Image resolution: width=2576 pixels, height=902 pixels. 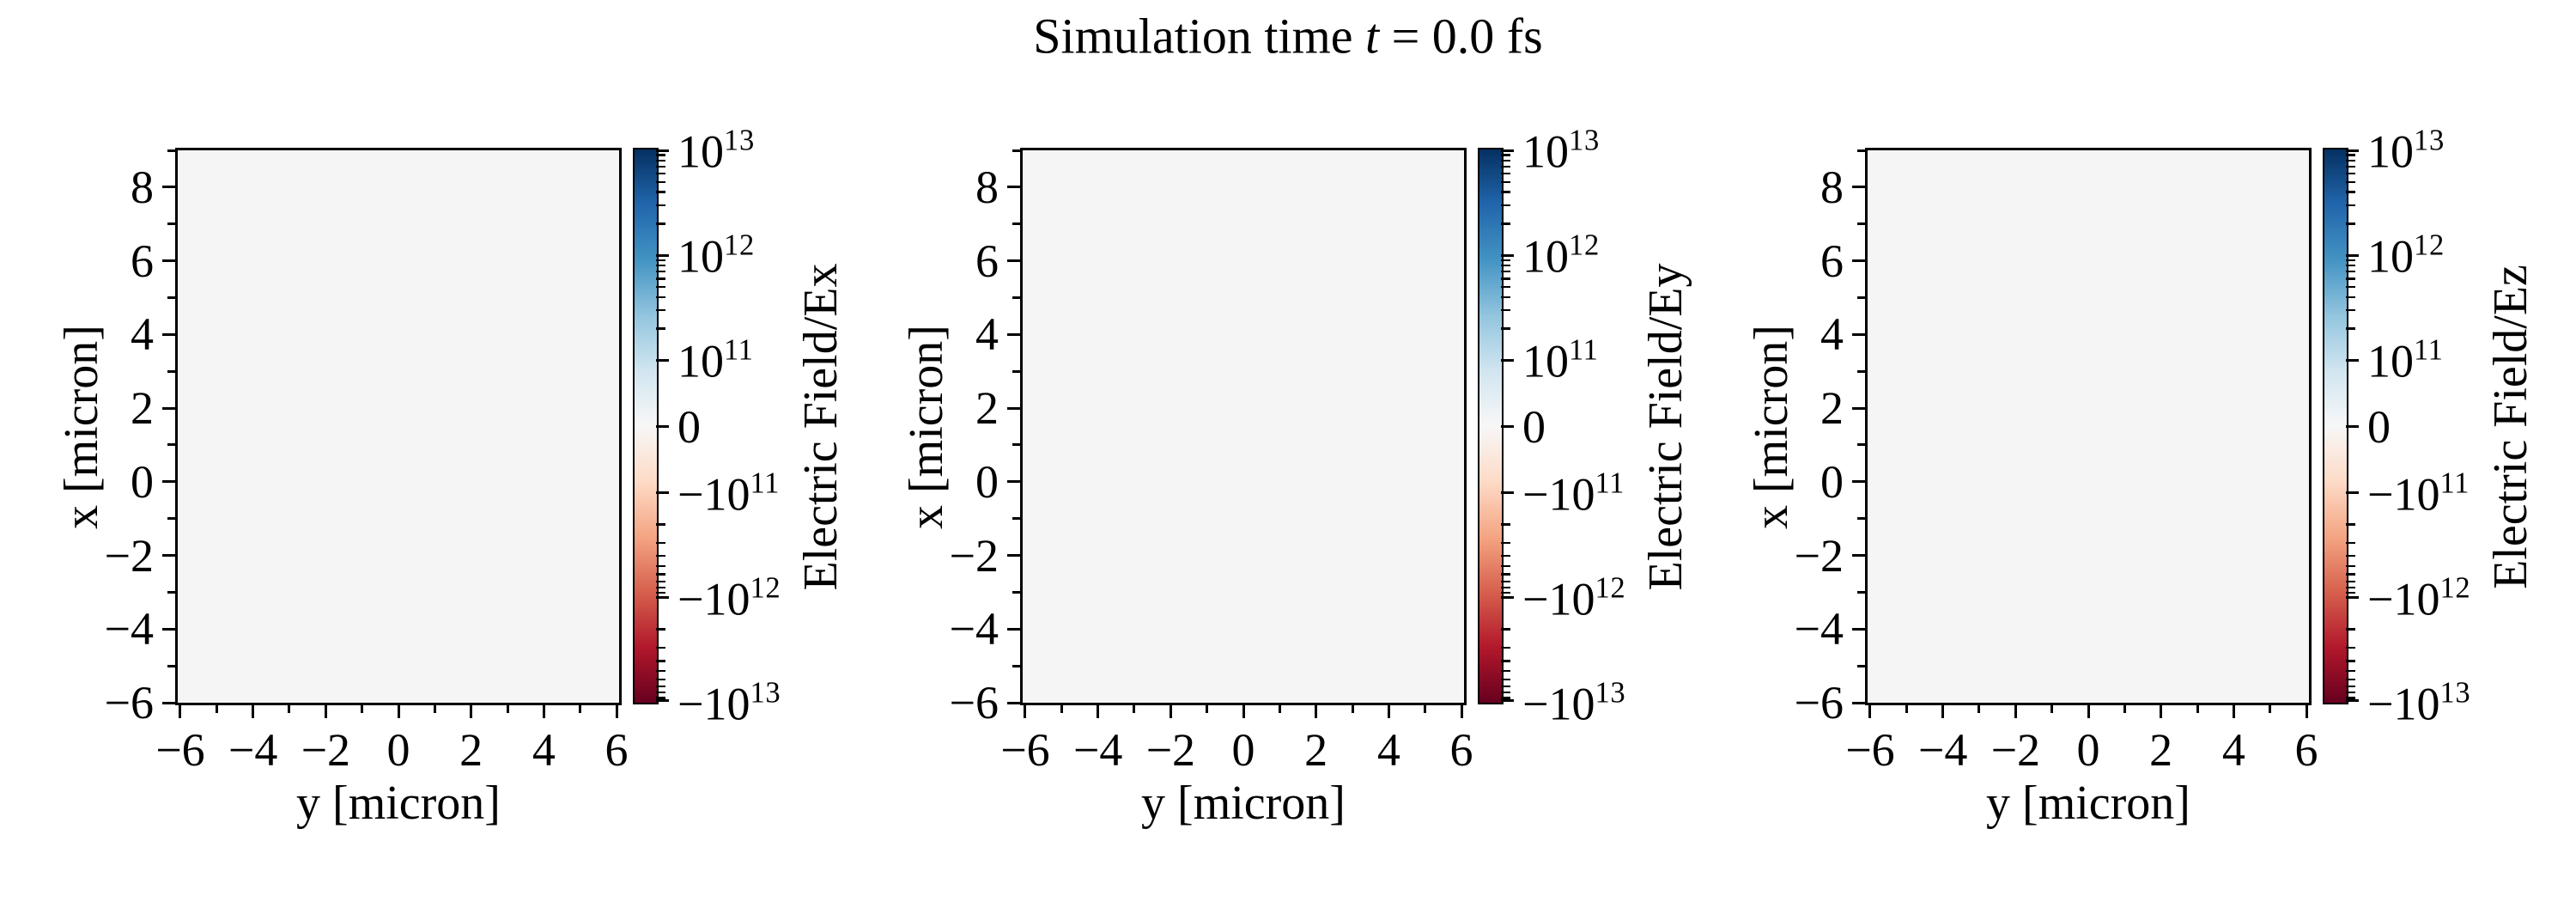 I want to click on x-tick-label: −2, so click(x=1170, y=750).